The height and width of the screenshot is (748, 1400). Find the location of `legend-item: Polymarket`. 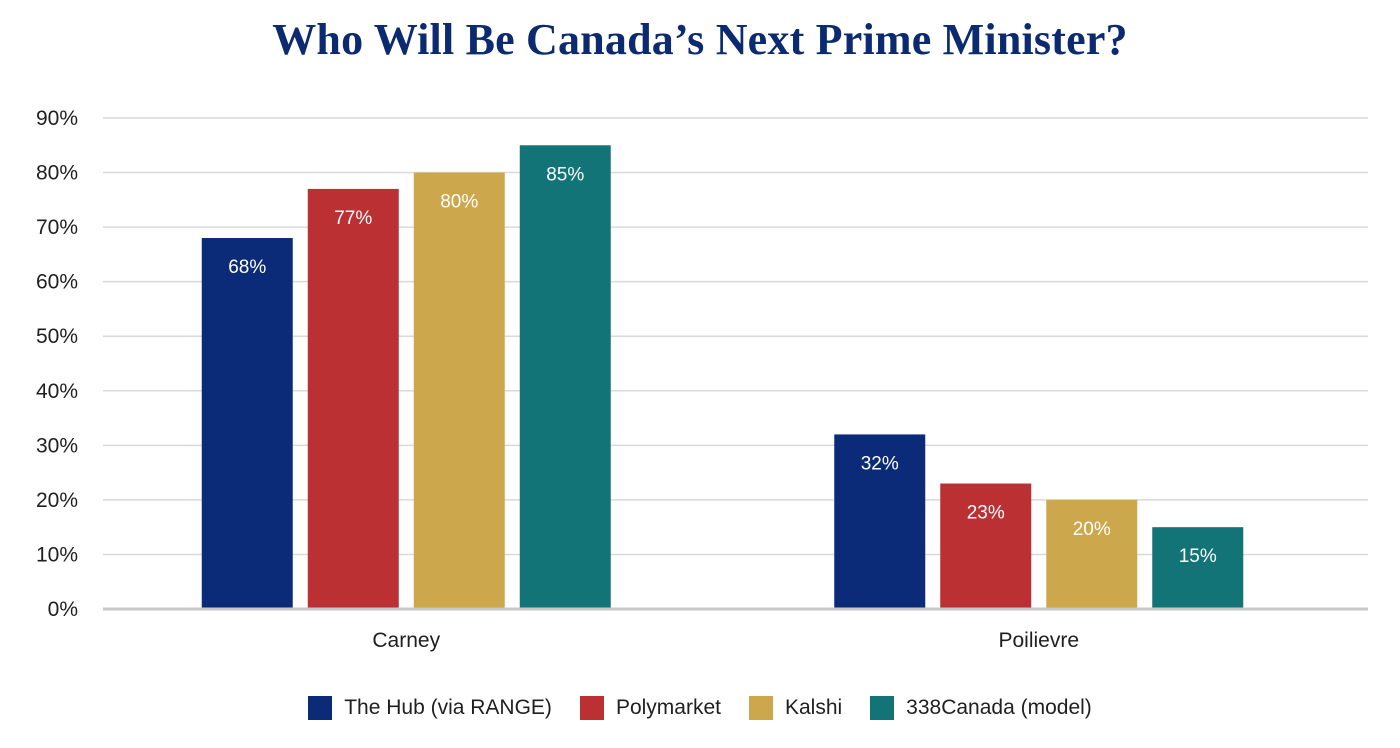

legend-item: Polymarket is located at coordinates (650, 708).